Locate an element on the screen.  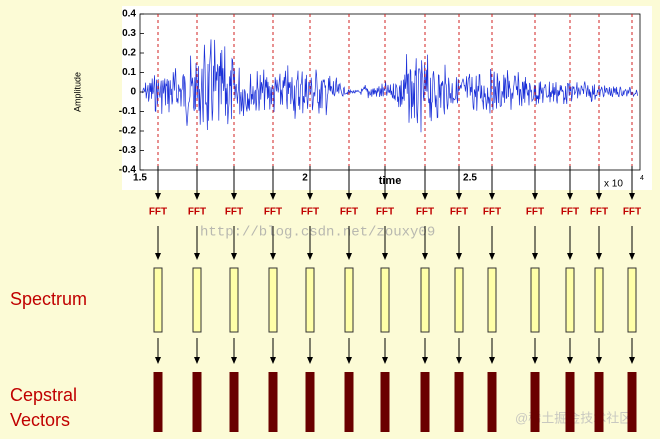
y-axis-label: Amplitude is located at coordinates (77, 92).